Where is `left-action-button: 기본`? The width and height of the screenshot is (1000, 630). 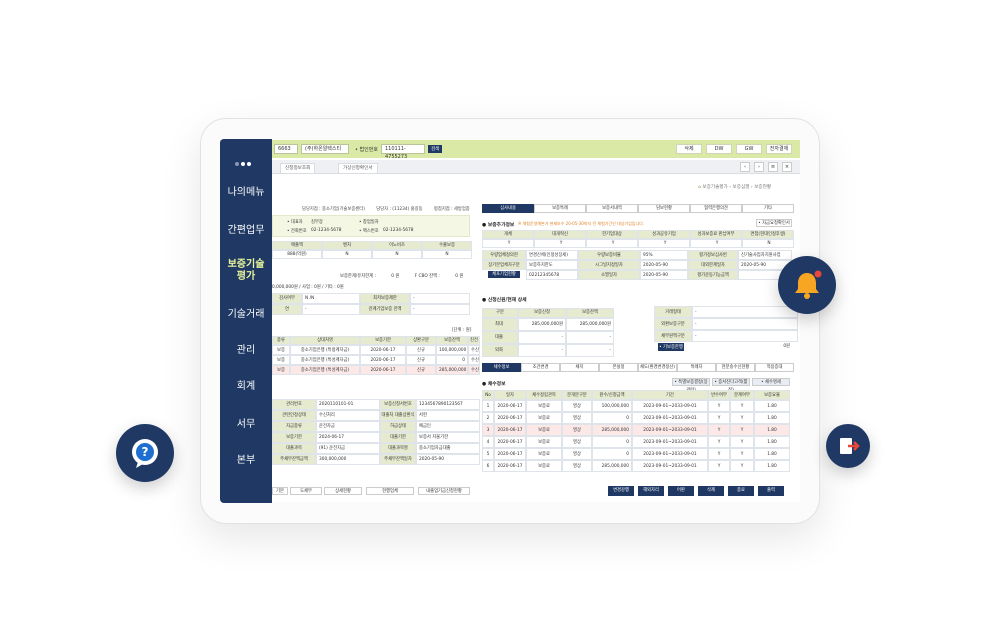 left-action-button: 기본 is located at coordinates (280, 491).